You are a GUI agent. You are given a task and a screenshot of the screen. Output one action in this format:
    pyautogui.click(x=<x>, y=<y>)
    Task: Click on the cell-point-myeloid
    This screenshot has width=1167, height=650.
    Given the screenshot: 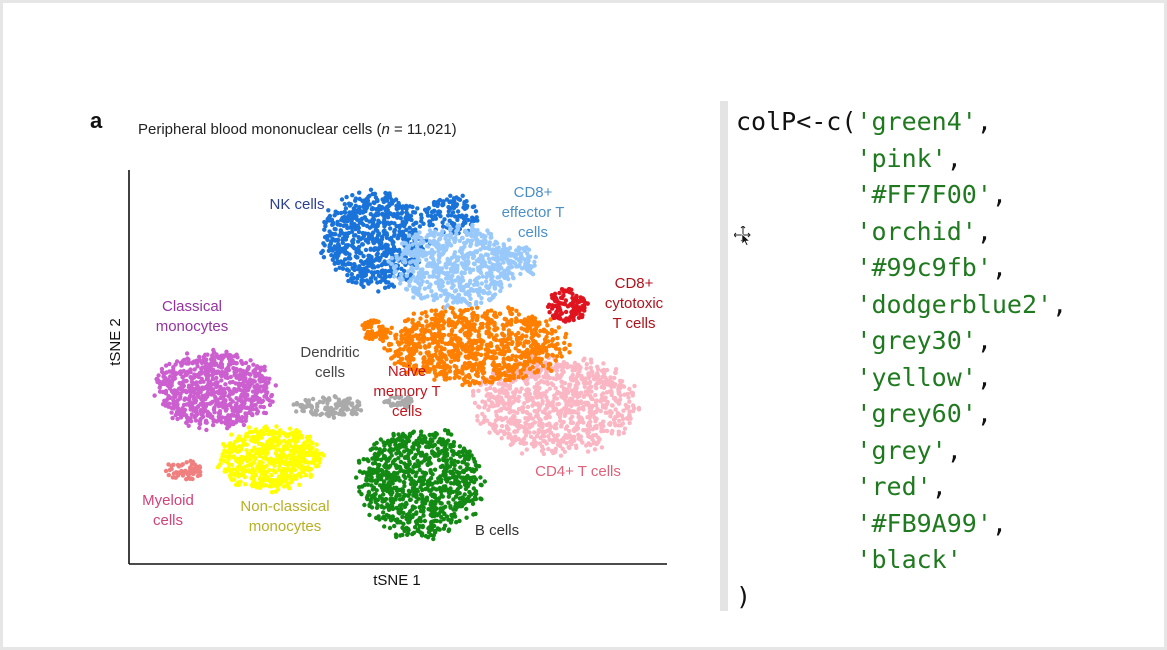 What is the action you would take?
    pyautogui.click(x=169, y=470)
    